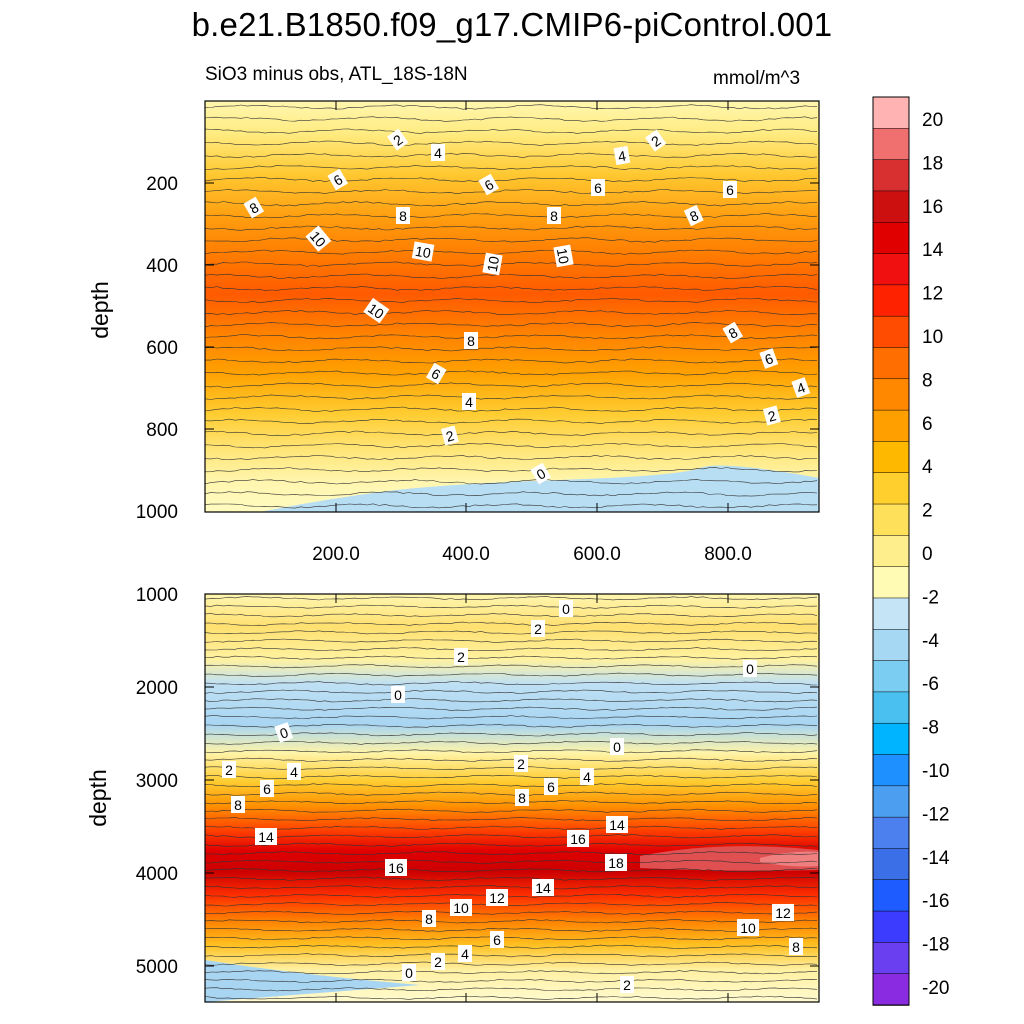  Describe the element at coordinates (157, 781) in the screenshot. I see `lower-ytick-label: 3000` at that location.